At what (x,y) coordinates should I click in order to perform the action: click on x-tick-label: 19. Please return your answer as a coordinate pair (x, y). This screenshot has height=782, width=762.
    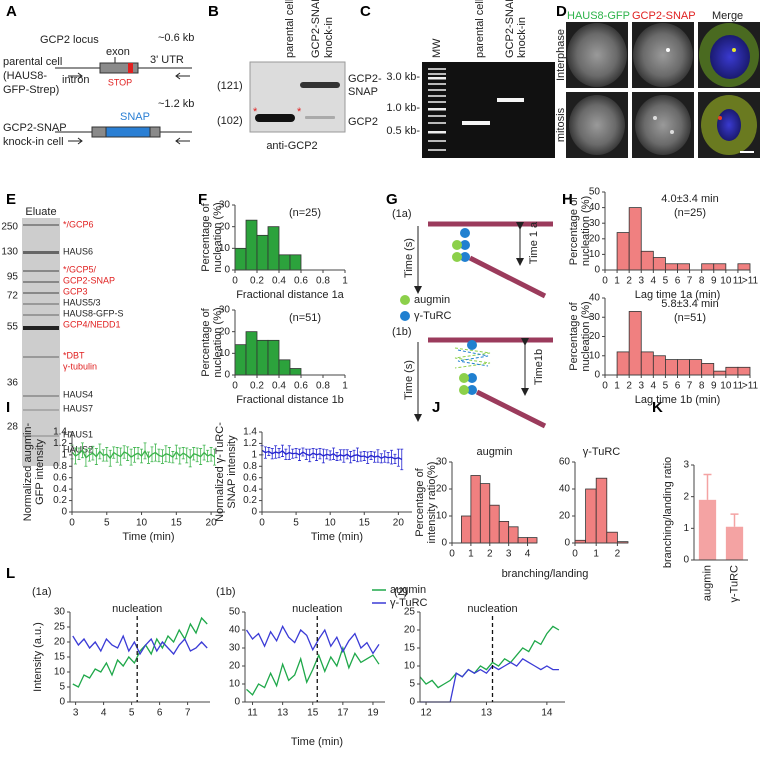
    Looking at the image, I should click on (373, 713).